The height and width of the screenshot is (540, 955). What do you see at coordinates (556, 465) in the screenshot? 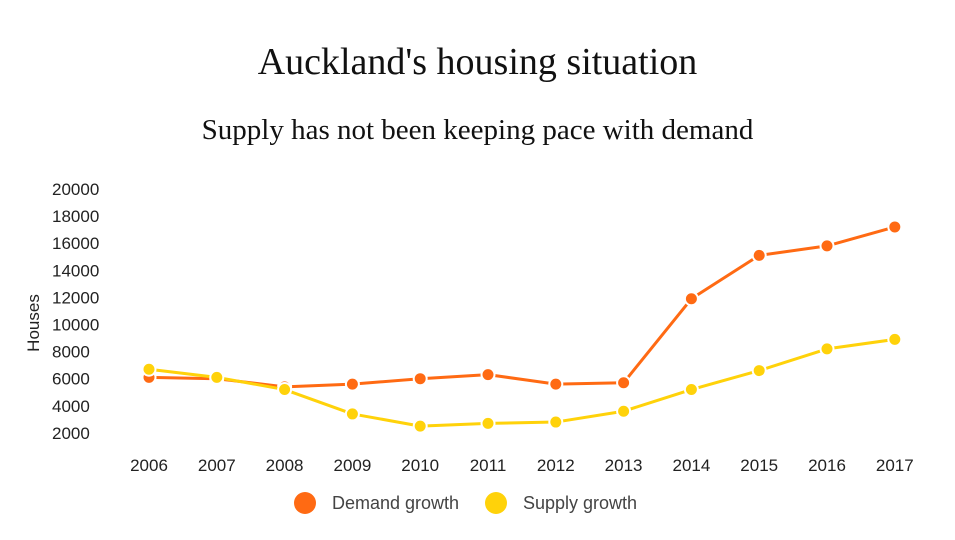
I see `x-tick-label: 2012` at bounding box center [556, 465].